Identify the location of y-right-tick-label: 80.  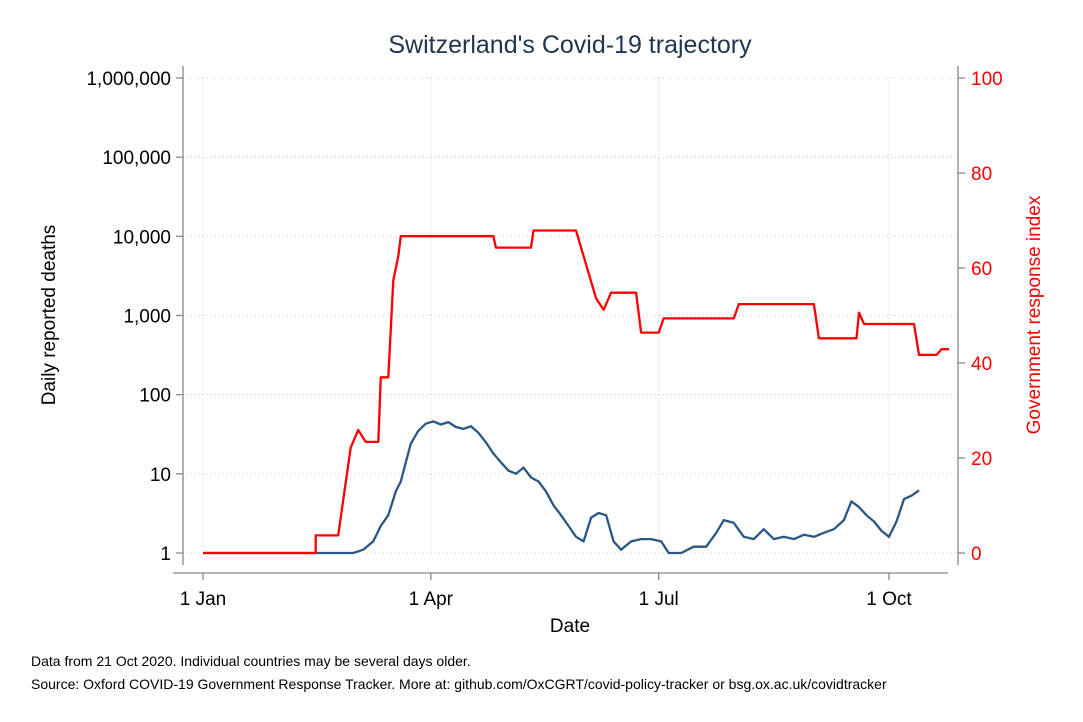
(981, 174).